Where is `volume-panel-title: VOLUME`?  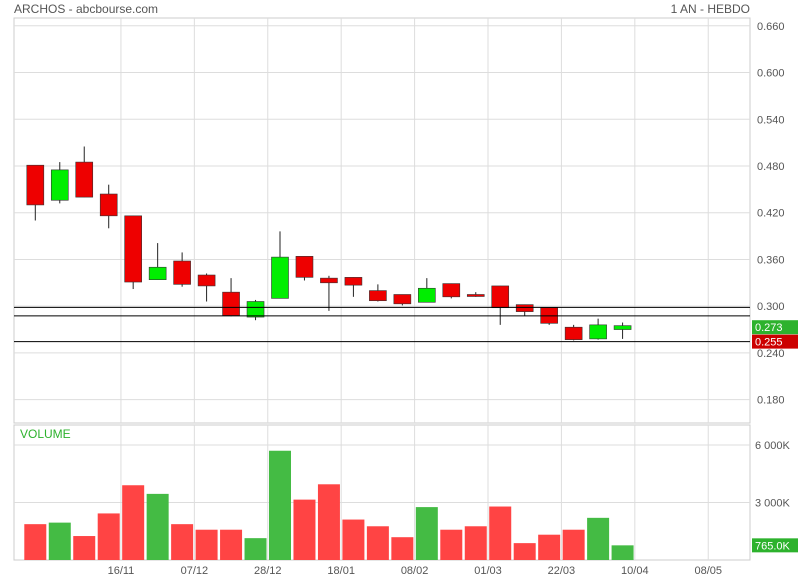 volume-panel-title: VOLUME is located at coordinates (45, 434).